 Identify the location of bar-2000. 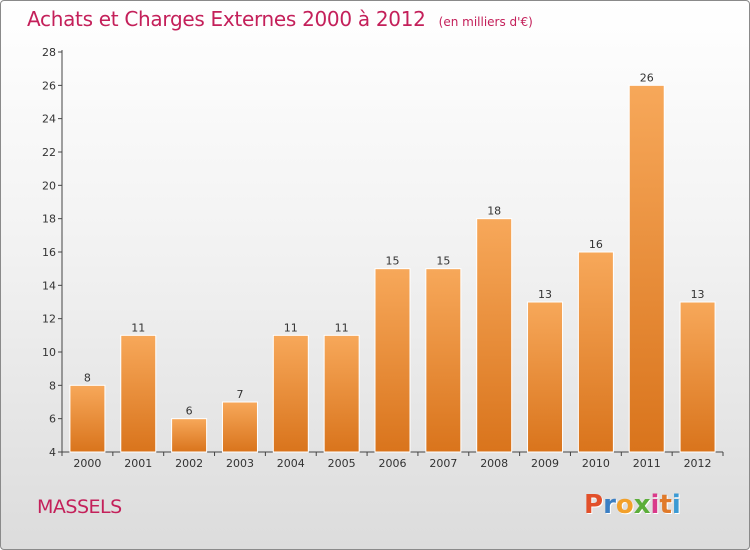
(87, 418).